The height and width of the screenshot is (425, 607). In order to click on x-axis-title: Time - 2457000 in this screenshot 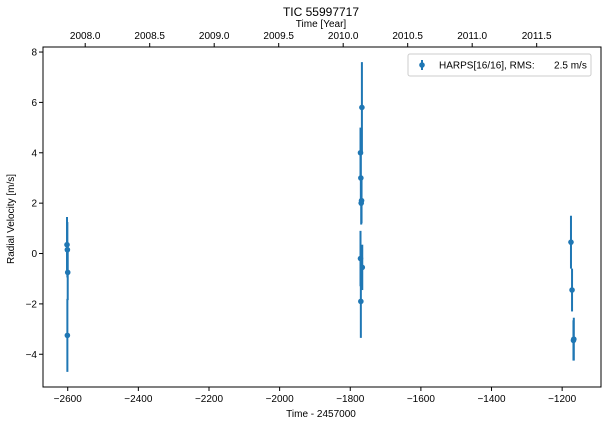, I will do `click(321, 414)`.